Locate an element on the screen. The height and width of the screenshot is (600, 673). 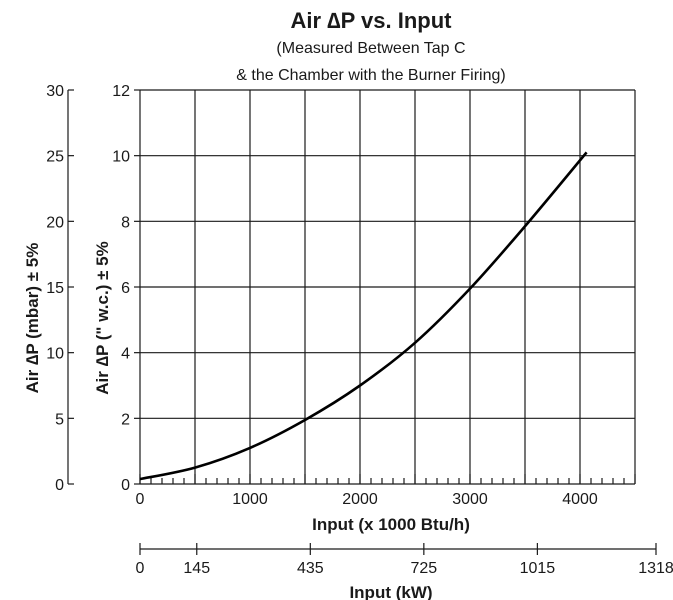
y-tick-label: 0 is located at coordinates (125, 485).